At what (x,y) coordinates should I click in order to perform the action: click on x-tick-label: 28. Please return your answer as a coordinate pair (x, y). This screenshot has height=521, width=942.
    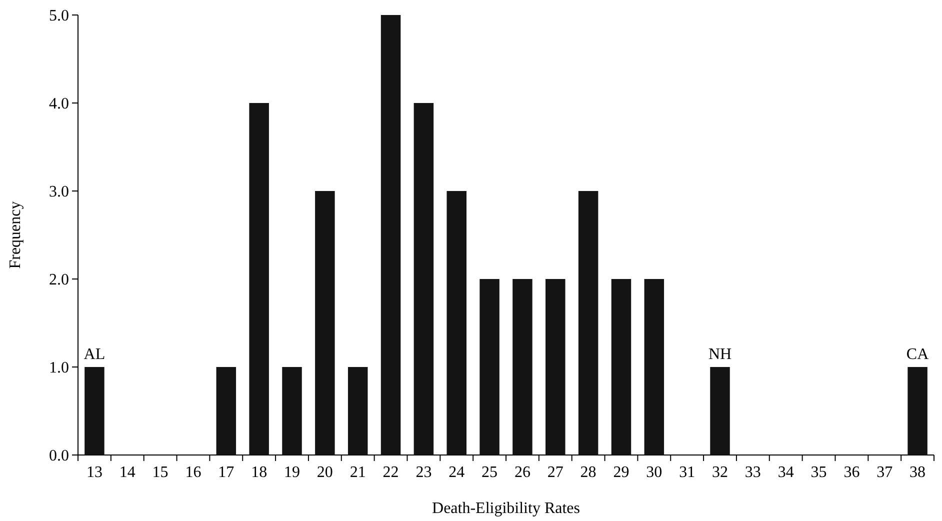
    Looking at the image, I should click on (588, 472).